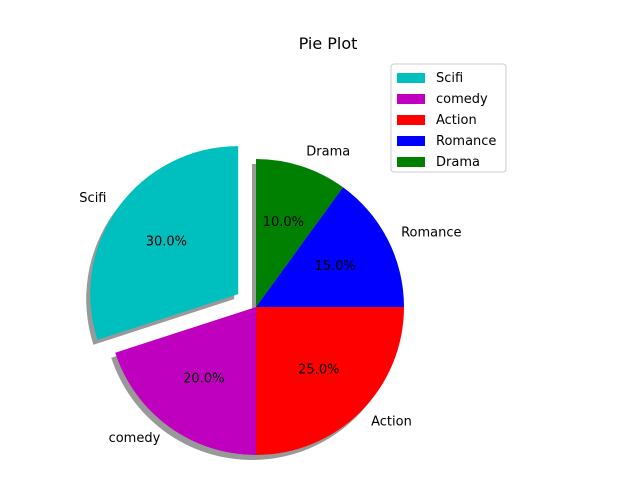 The image size is (640, 480). Describe the element at coordinates (135, 438) in the screenshot. I see `slice-label-comedy: comedy` at that location.